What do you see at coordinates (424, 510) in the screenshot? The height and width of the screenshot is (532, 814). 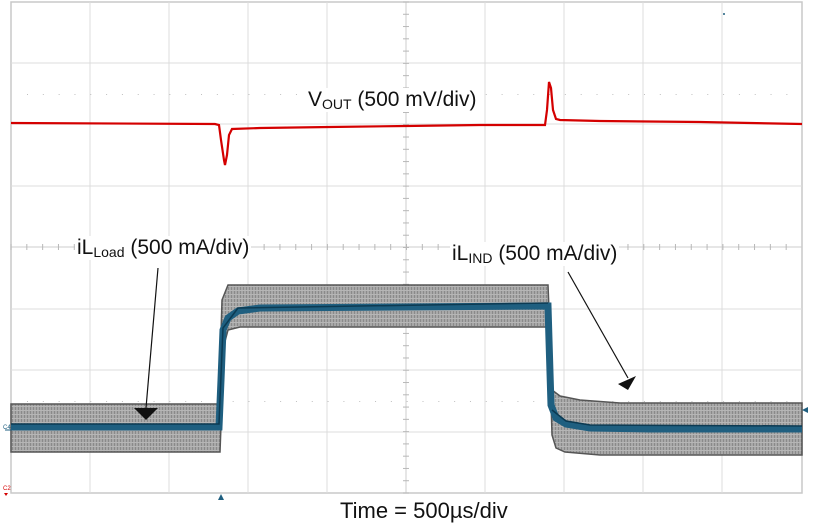 I see `time-axis-label: Time = 500µs/div` at bounding box center [424, 510].